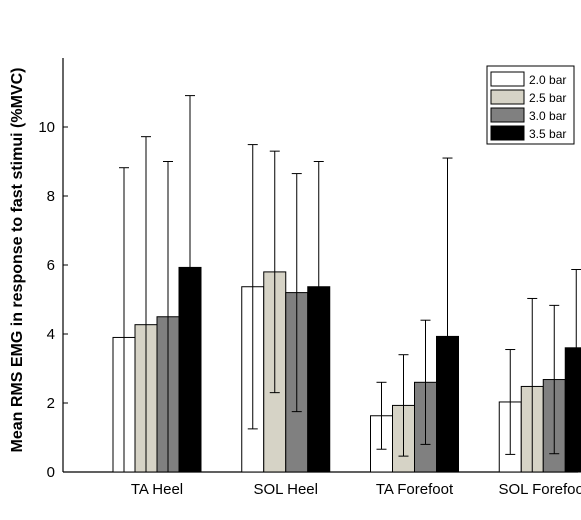 The width and height of the screenshot is (581, 520). I want to click on x-tick-label: SOL Forefoot, so click(540, 489).